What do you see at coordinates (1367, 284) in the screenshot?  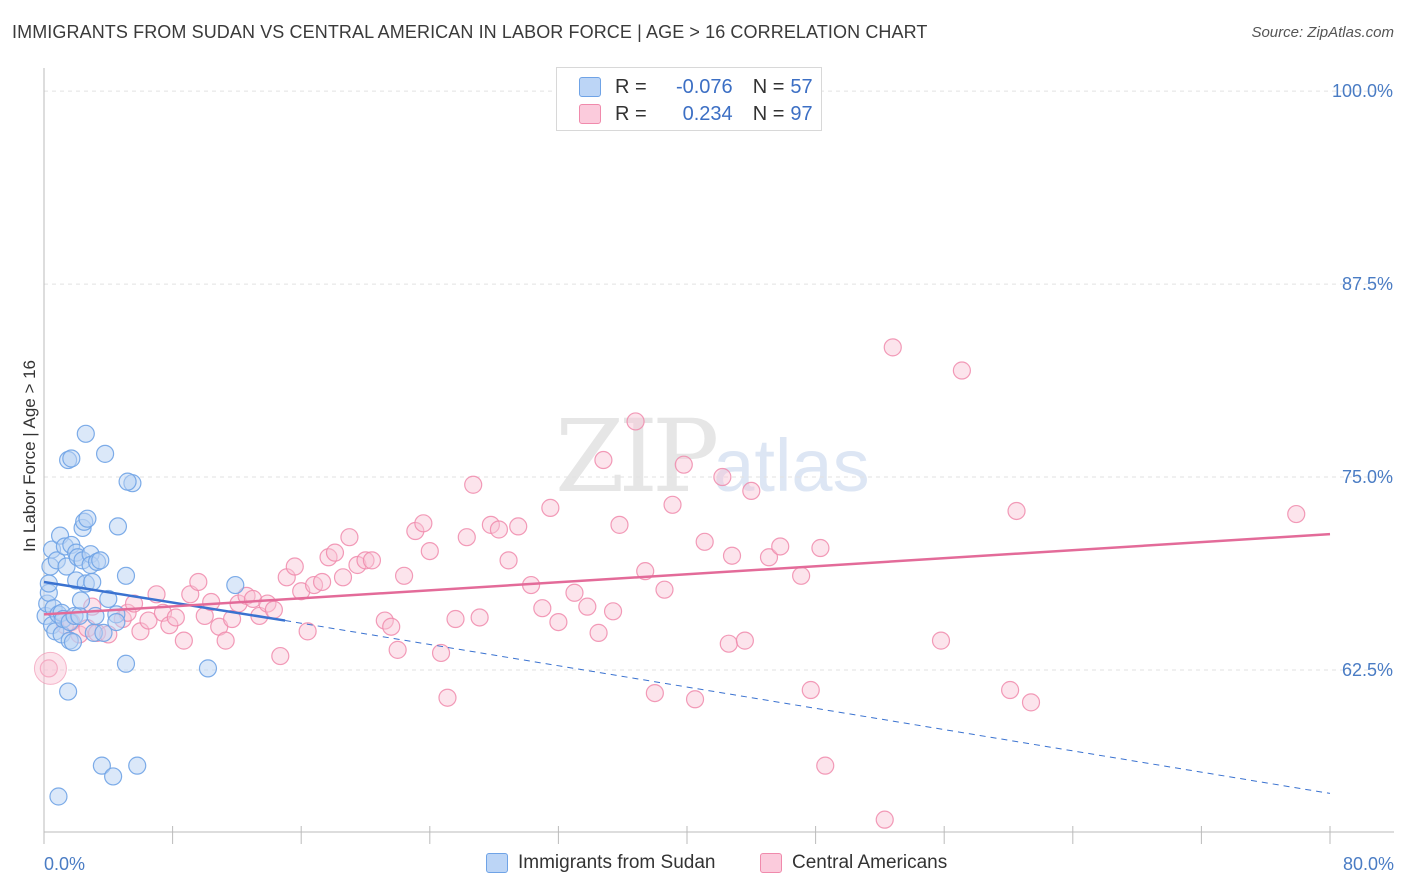 I see `y-tick-label: 87.5%` at bounding box center [1367, 284].